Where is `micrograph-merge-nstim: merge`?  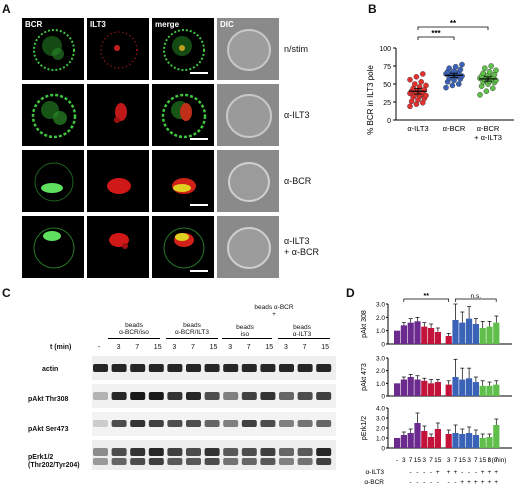 micrograph-merge-nstim: merge is located at coordinates (183, 49).